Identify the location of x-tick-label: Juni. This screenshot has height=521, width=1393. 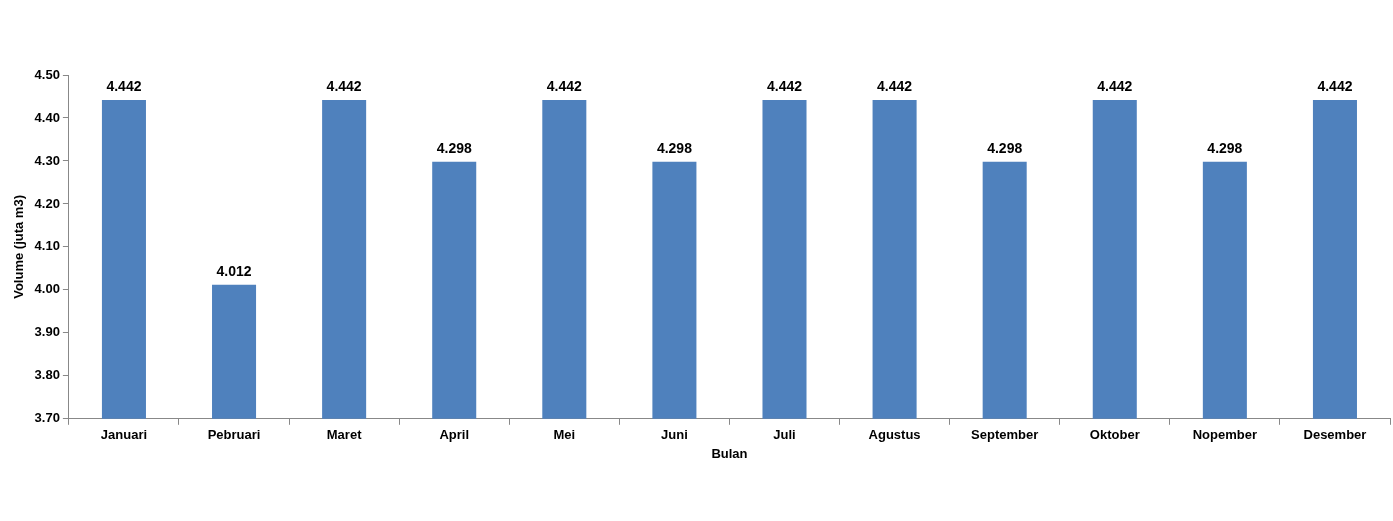
(674, 435).